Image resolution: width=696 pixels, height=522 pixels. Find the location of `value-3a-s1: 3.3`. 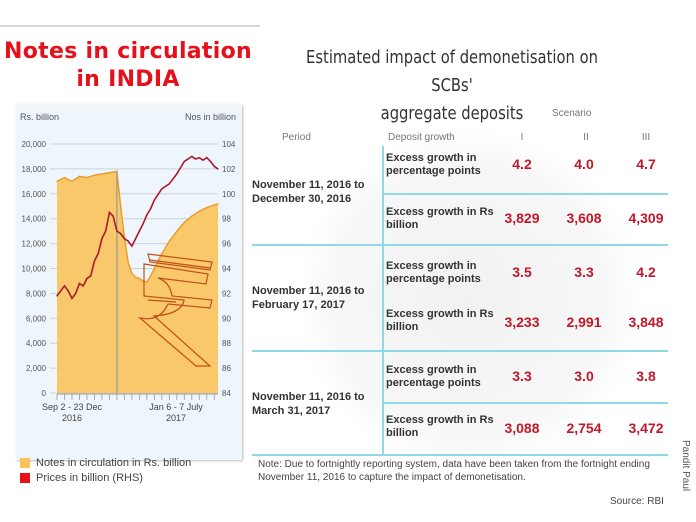

value-3a-s1: 3.3 is located at coordinates (522, 376).